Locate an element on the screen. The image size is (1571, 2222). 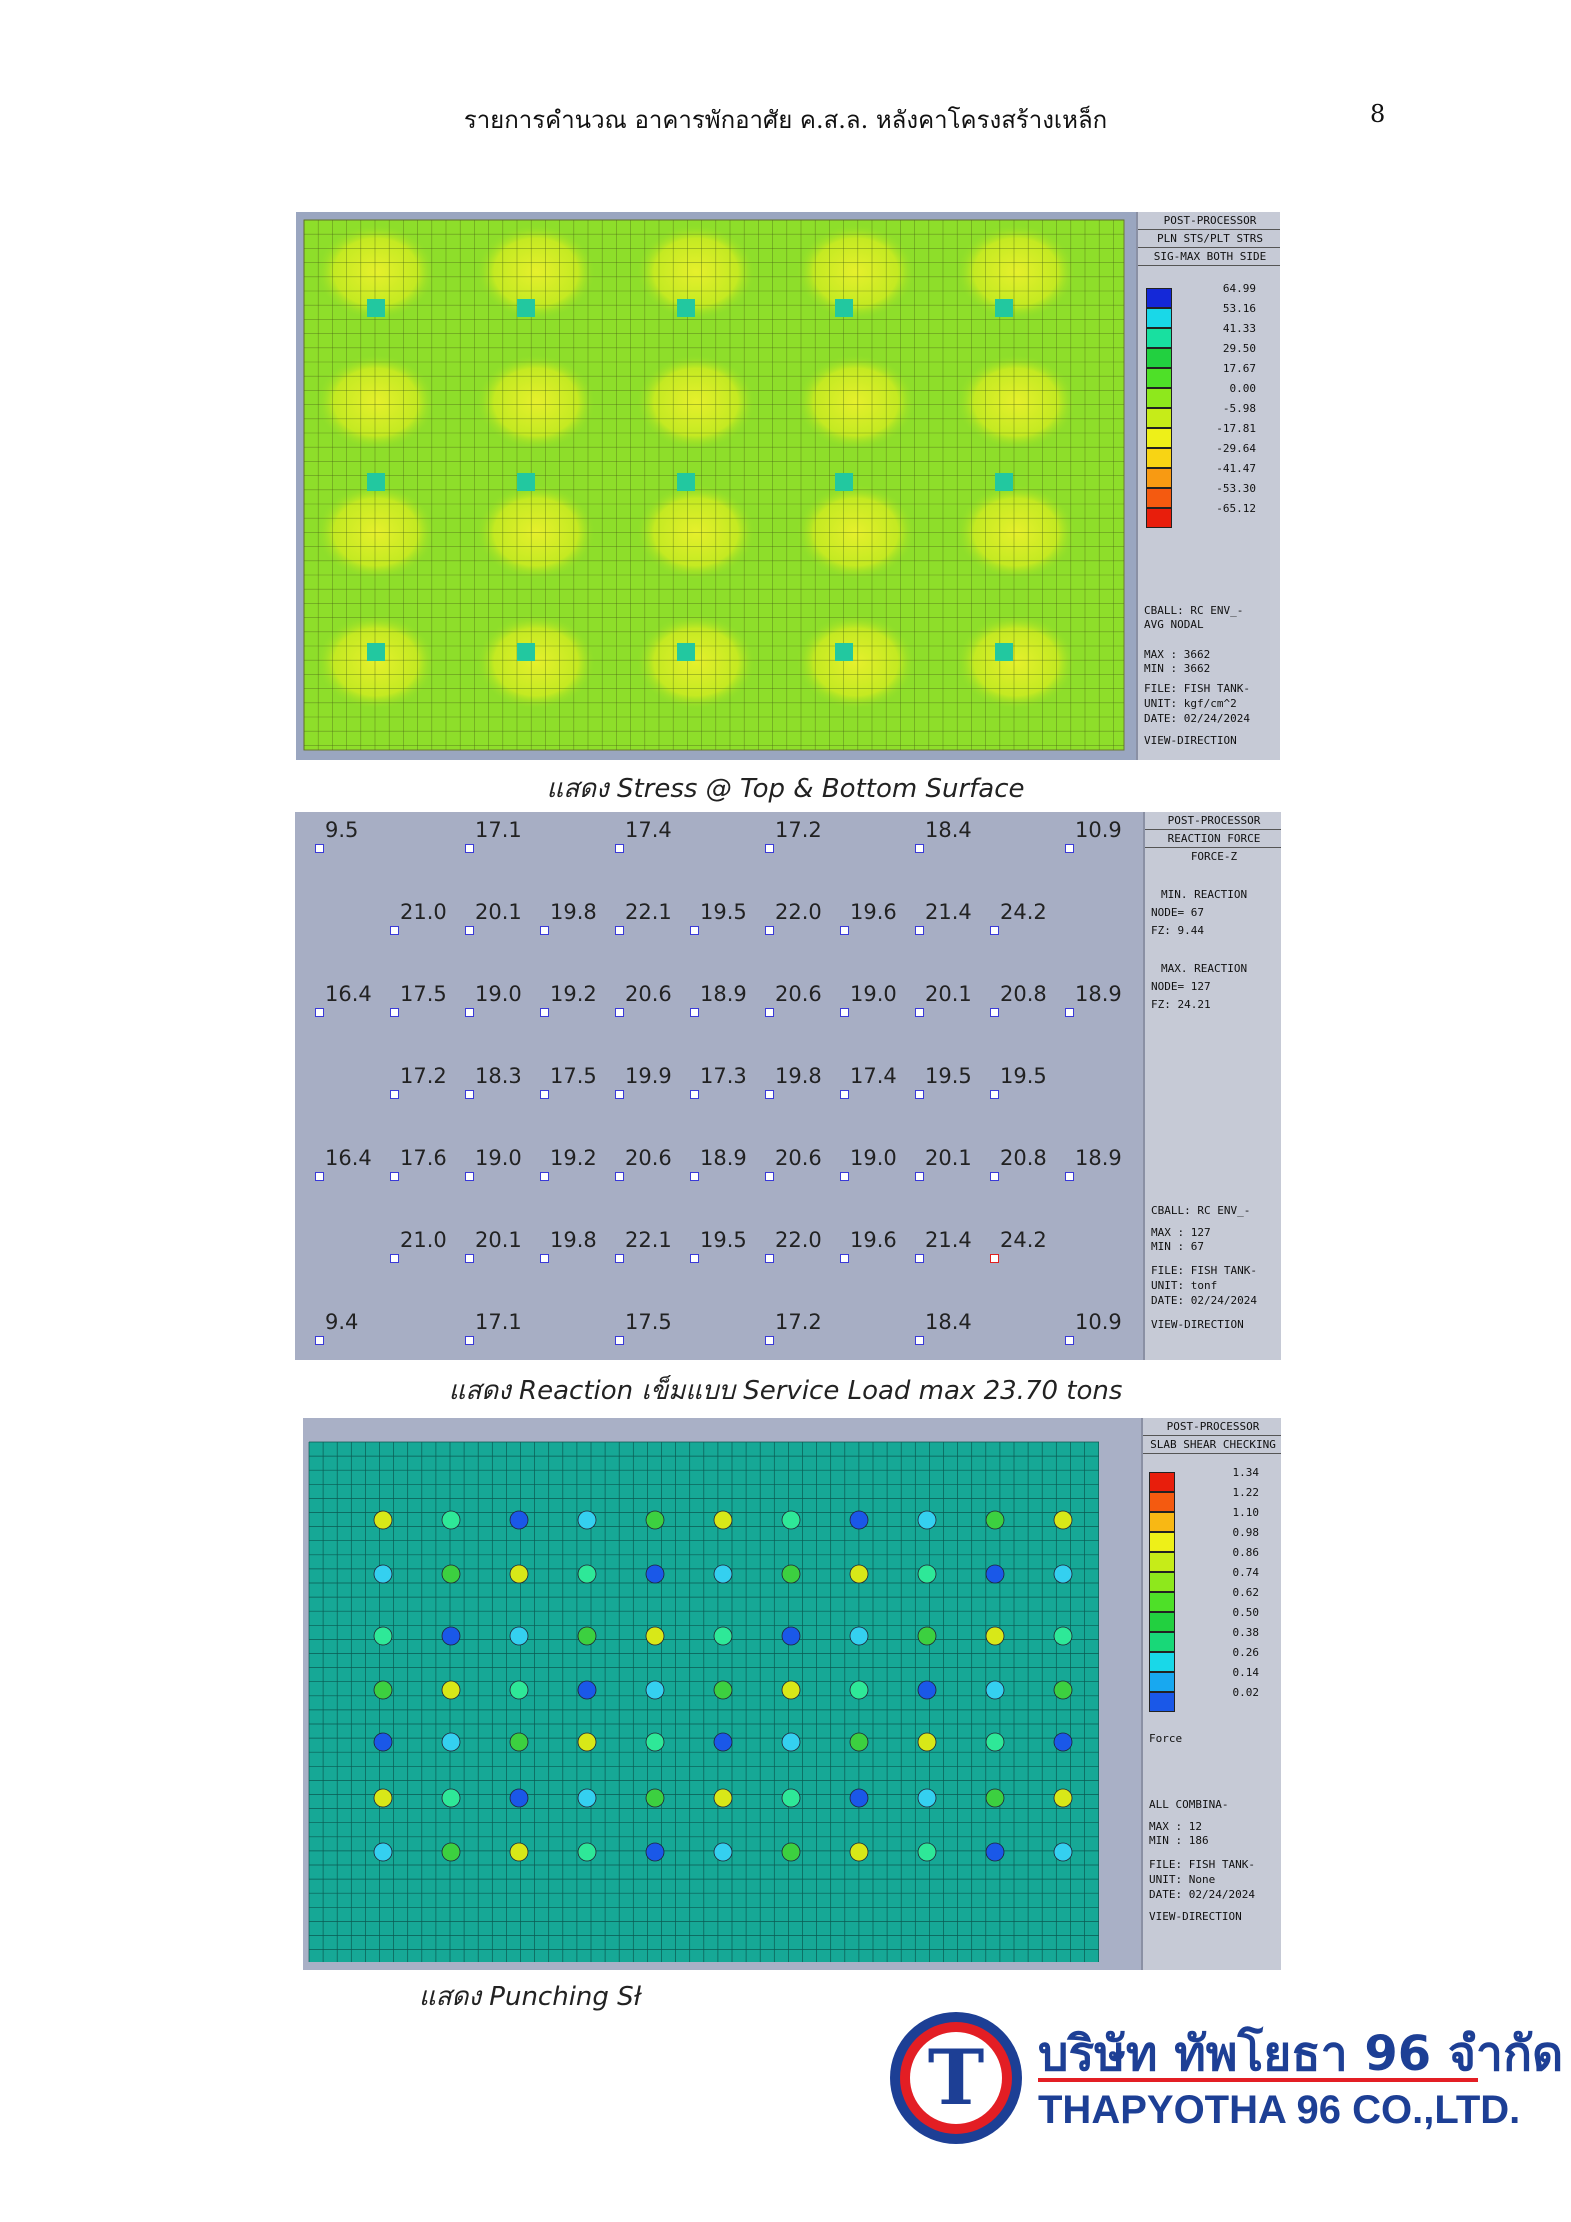
reaction-value: 24.2 is located at coordinates (1023, 1240).